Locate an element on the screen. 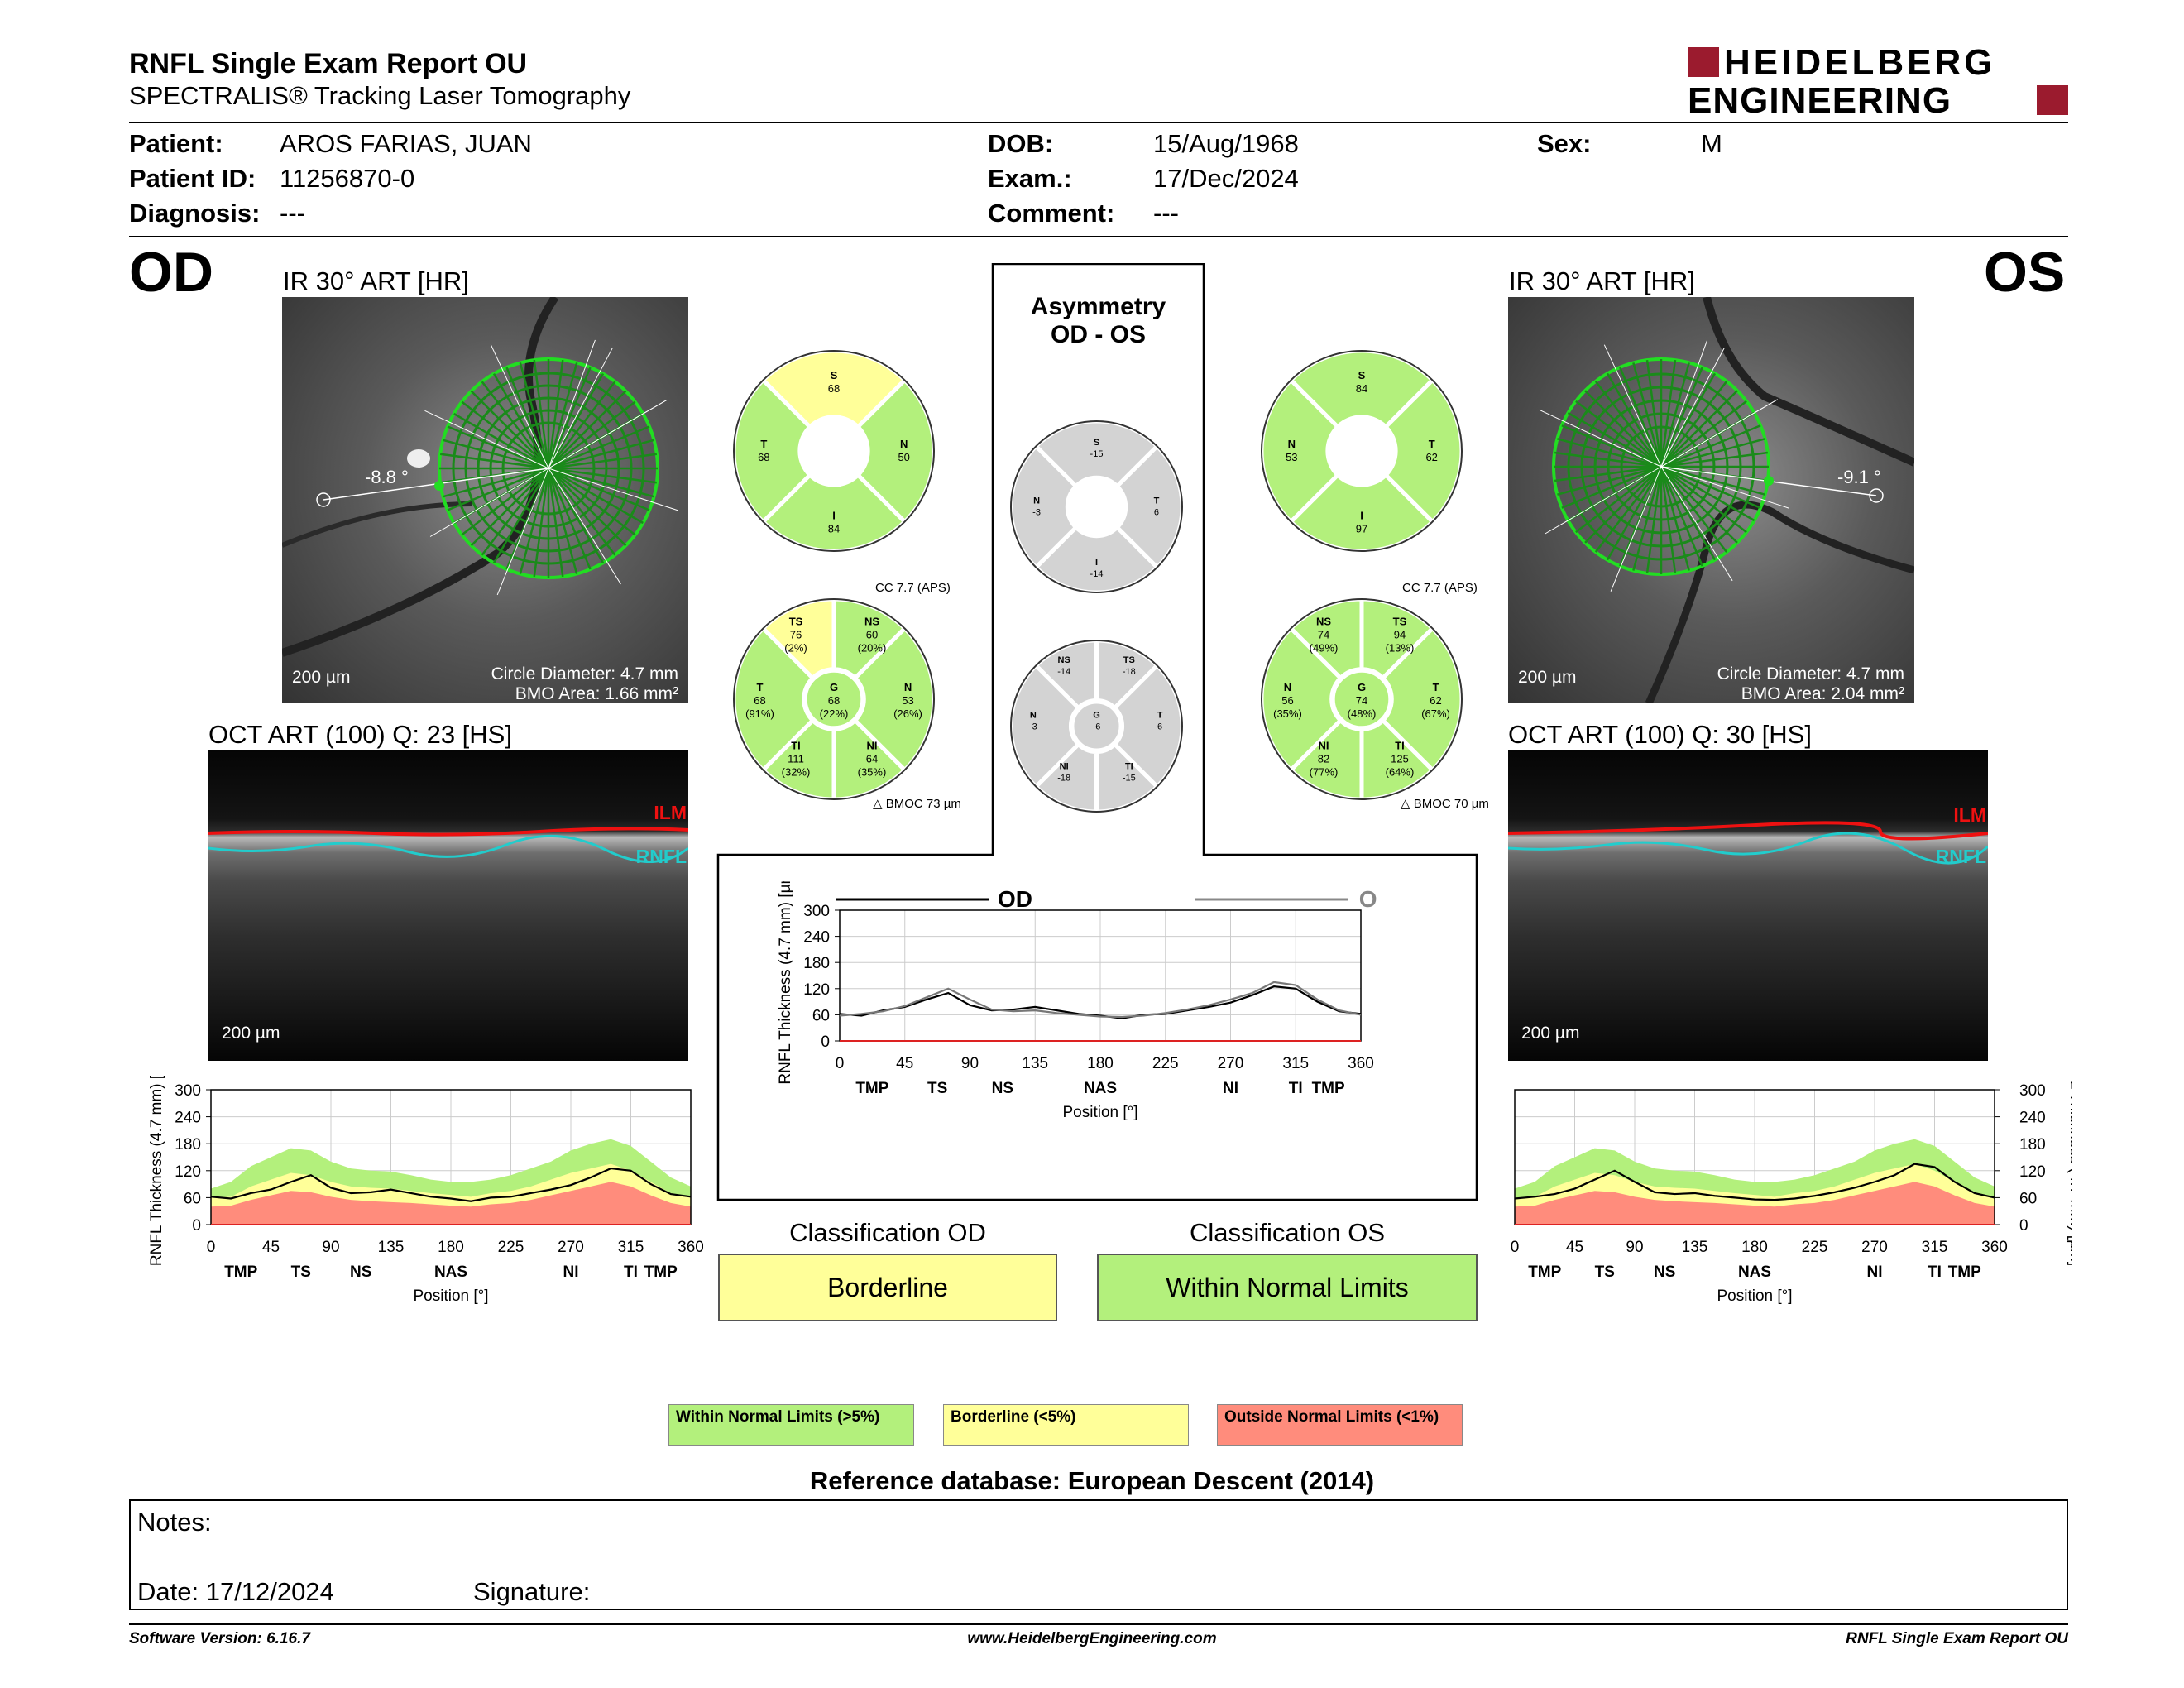 Image resolution: width=2184 pixels, height=1688 pixels. od-oct-title: OCT ART (100) Q: 23 [HS] is located at coordinates (360, 734).